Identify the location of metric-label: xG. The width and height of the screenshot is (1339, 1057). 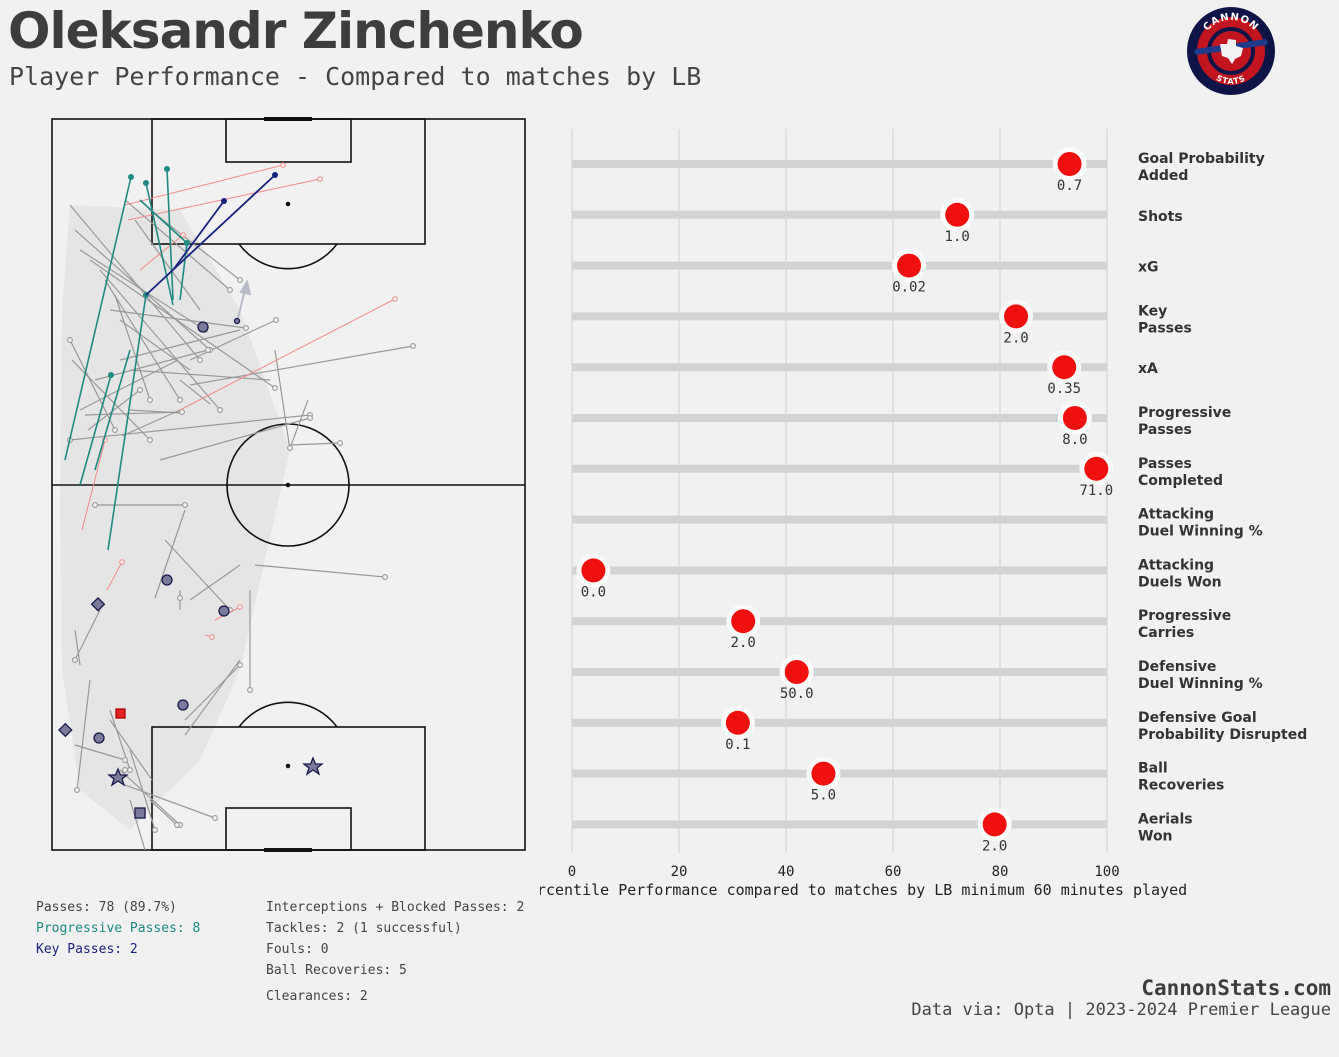
(1148, 268).